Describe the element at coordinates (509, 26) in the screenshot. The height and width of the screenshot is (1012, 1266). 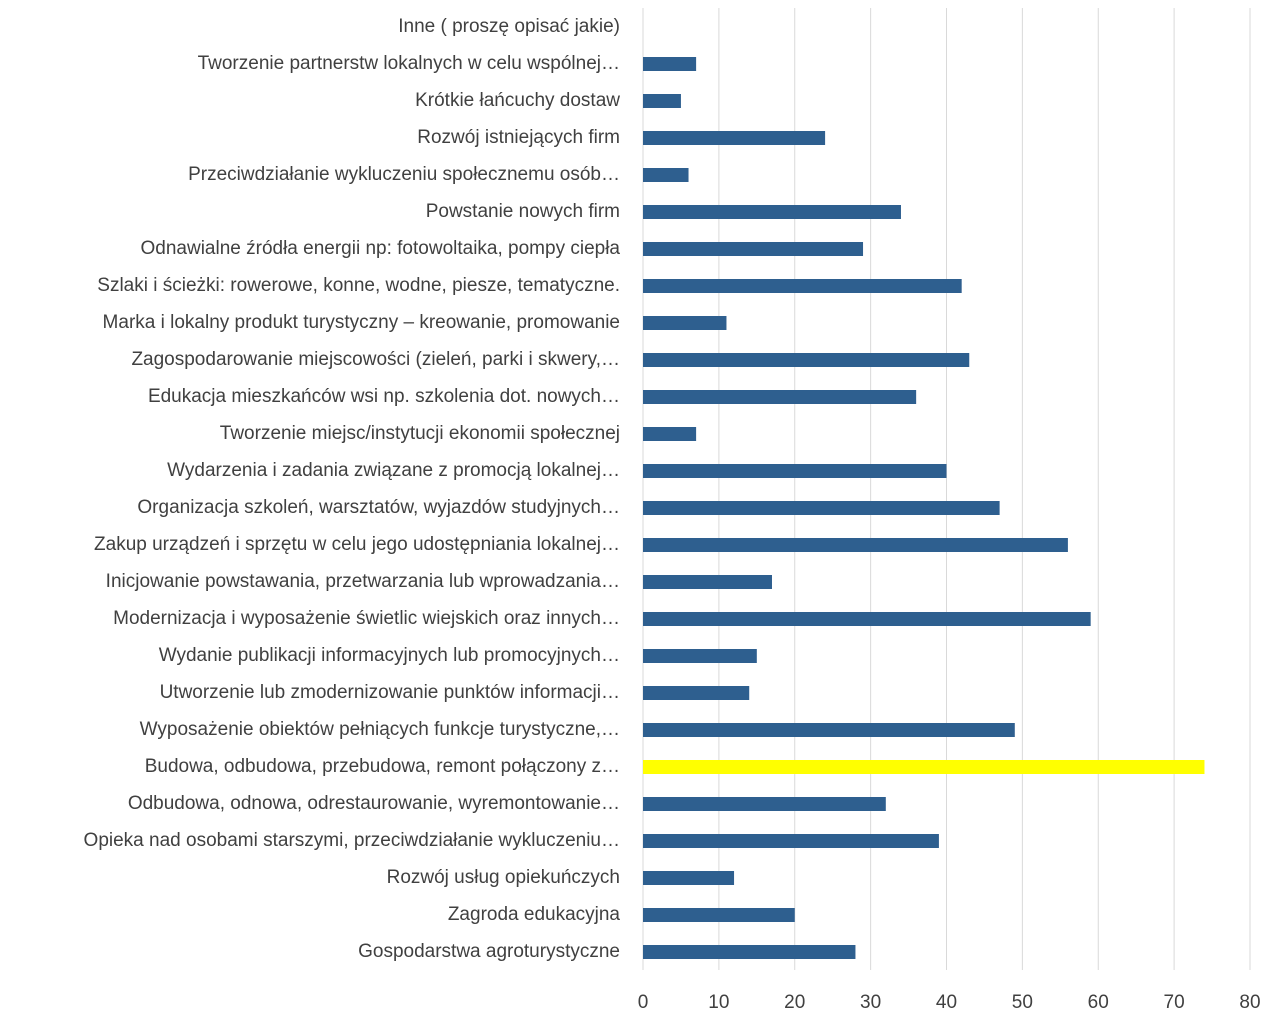
I see `y-tick-label: Inne ( proszę opisać jakie)` at that location.